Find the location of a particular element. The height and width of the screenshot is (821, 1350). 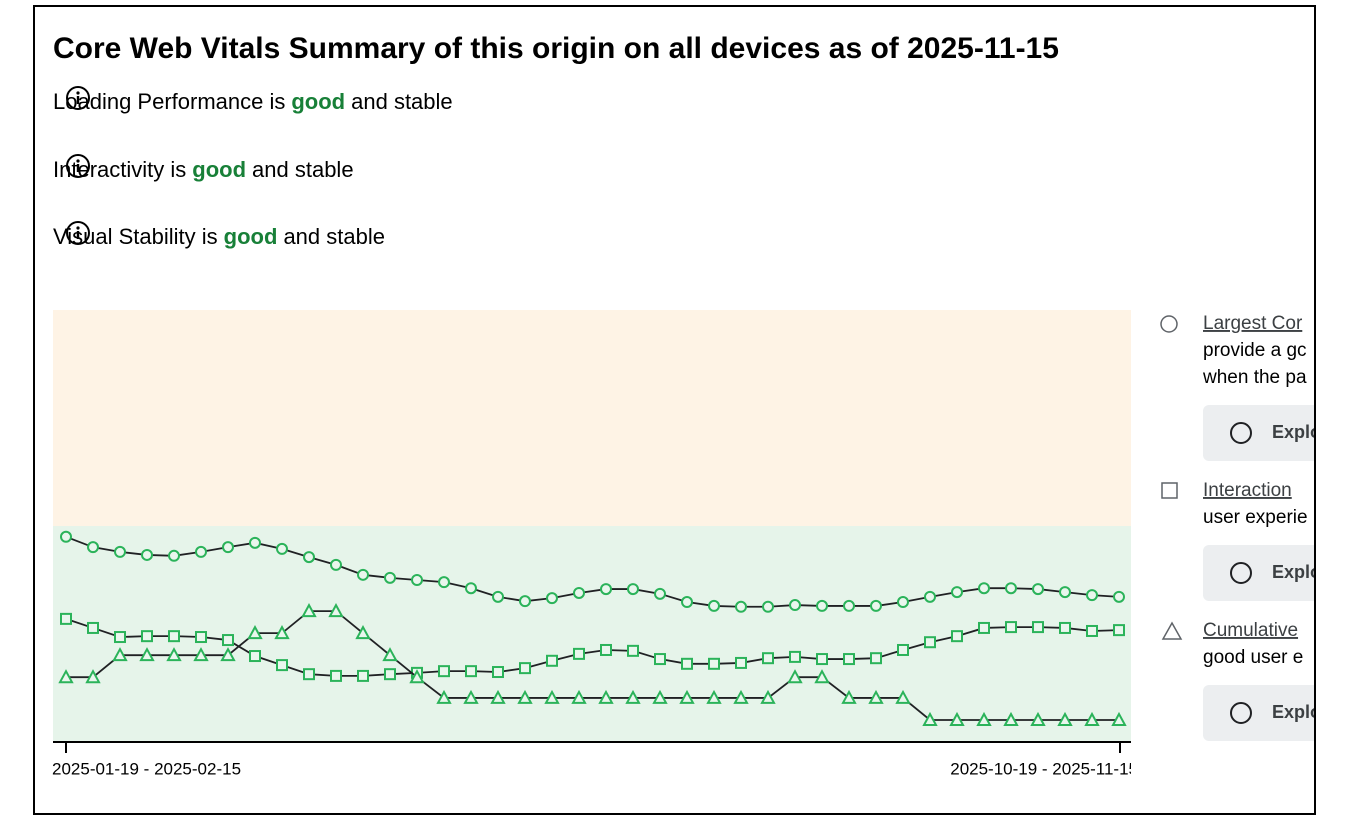

legend-description: good user e is located at coordinates (1253, 657).